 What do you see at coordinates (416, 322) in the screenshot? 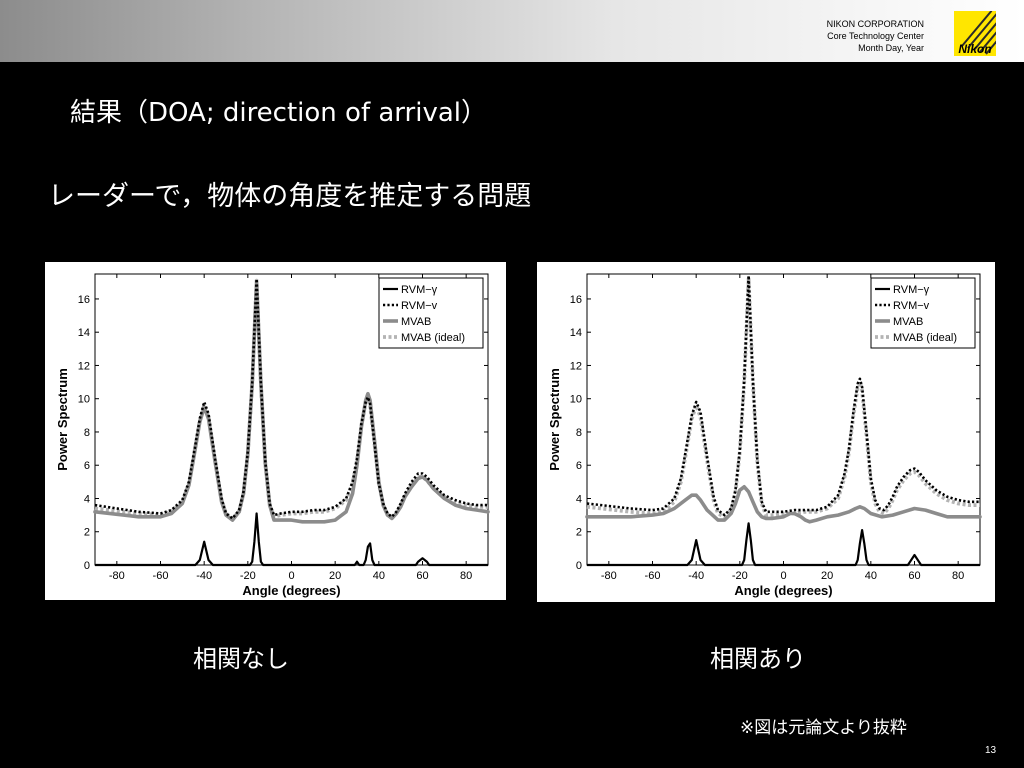
I see `c0-legend-label-2: MVAB` at bounding box center [416, 322].